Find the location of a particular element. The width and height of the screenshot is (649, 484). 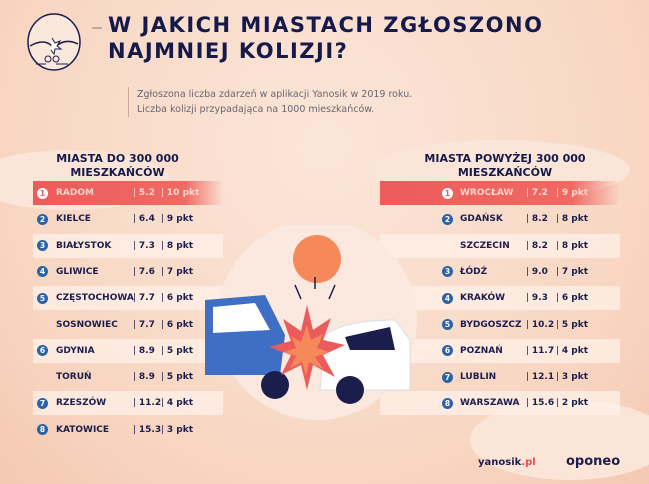

points: 2 pkt is located at coordinates (572, 403).